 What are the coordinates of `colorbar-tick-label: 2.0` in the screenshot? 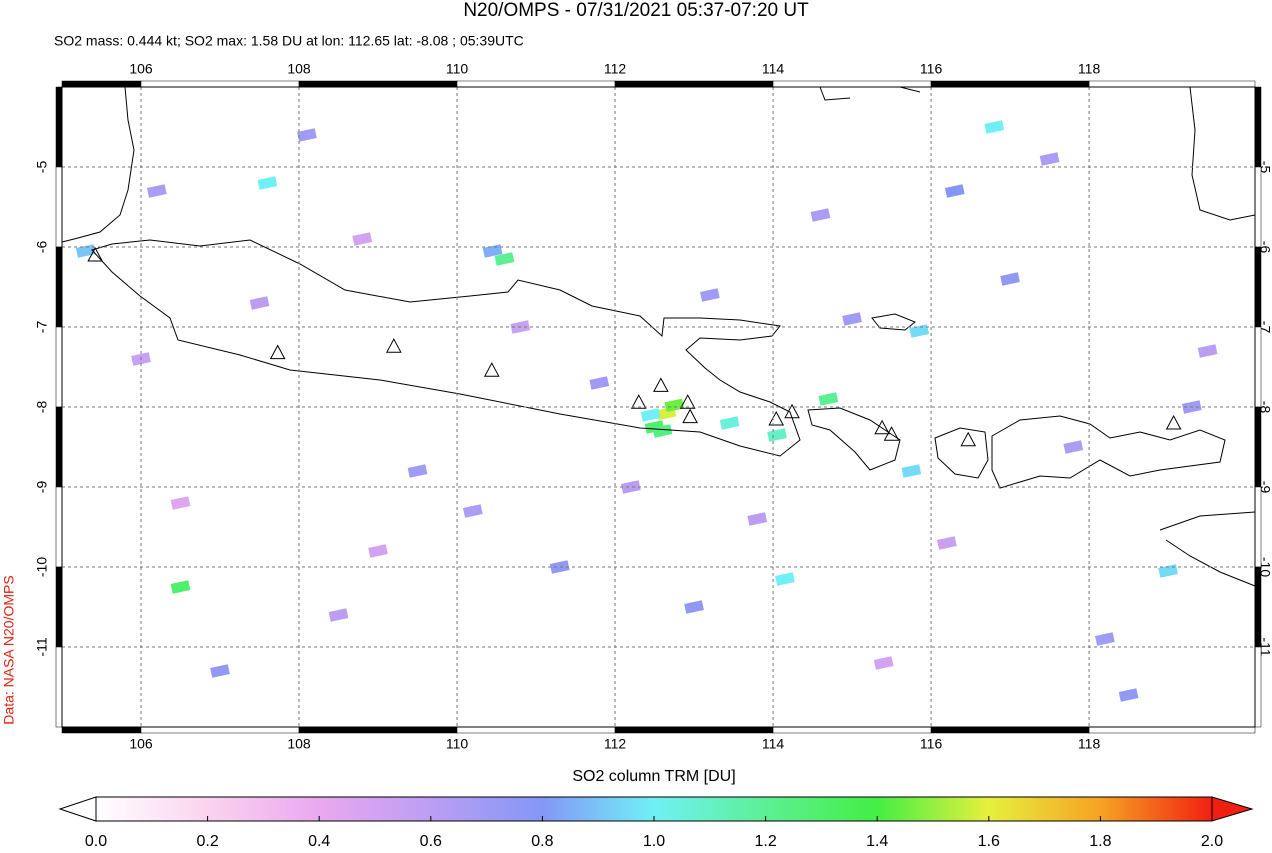 It's located at (1212, 841).